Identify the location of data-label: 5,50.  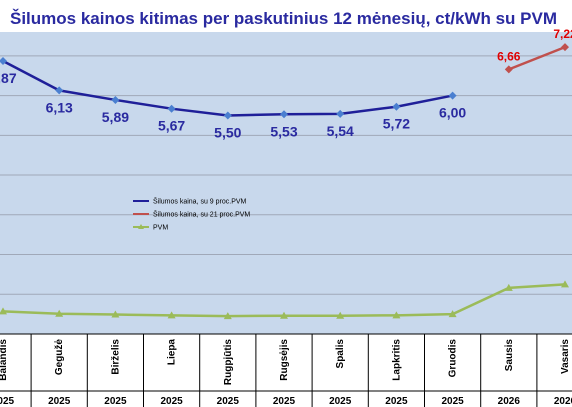
(227, 132).